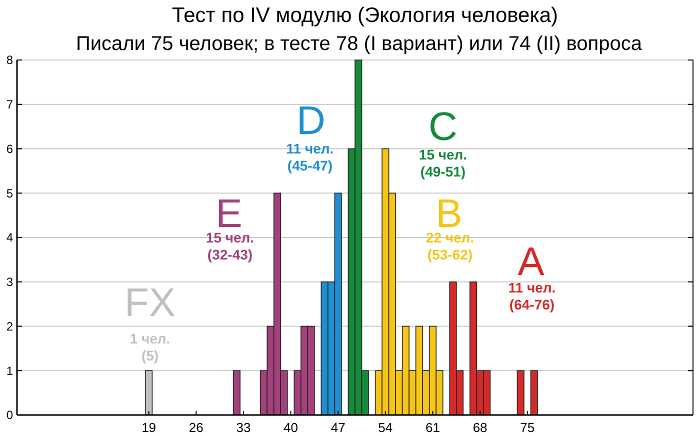  Describe the element at coordinates (10, 237) in the screenshot. I see `y-tick-label: 4` at that location.